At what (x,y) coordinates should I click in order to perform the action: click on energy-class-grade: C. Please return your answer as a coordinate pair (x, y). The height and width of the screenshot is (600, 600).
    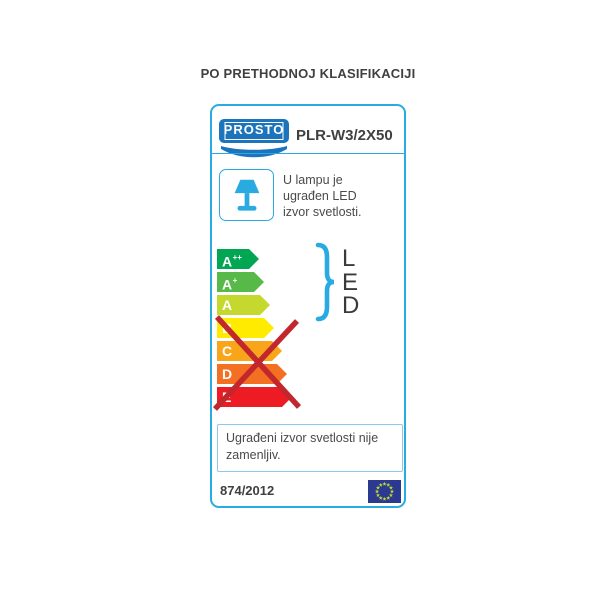
    Looking at the image, I should click on (227, 351).